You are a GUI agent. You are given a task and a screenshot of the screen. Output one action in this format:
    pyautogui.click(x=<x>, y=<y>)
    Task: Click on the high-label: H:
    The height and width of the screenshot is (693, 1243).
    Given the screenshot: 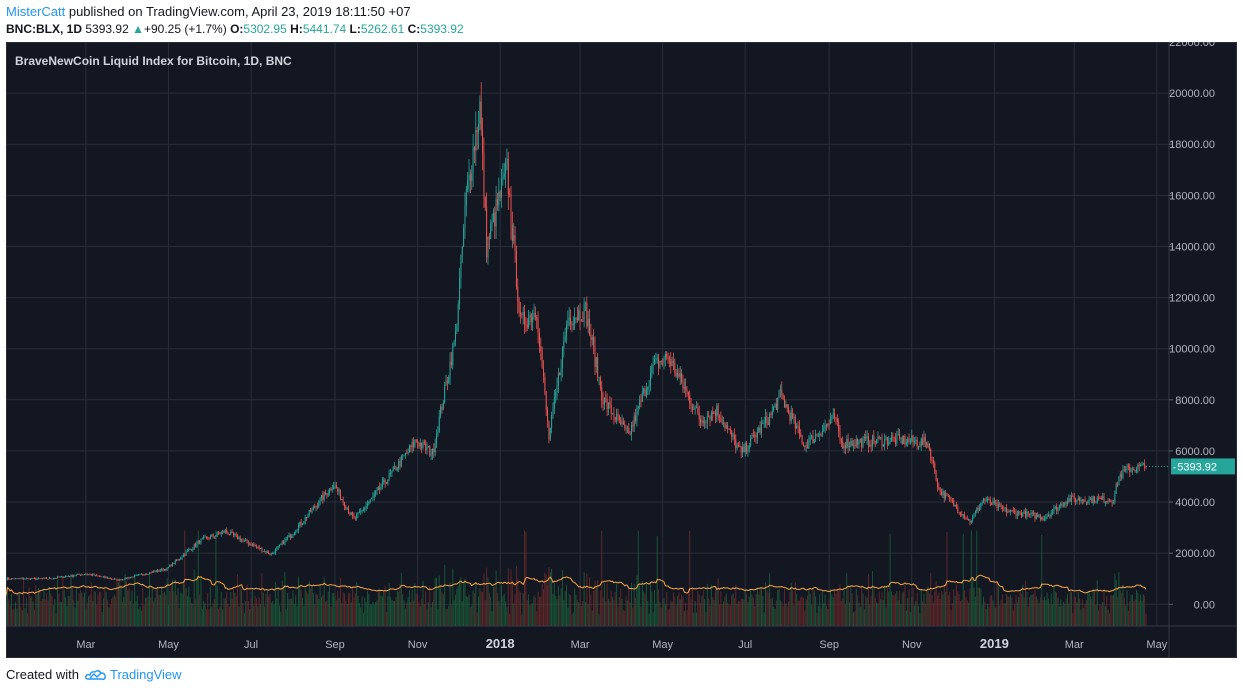 What is the action you would take?
    pyautogui.click(x=296, y=29)
    